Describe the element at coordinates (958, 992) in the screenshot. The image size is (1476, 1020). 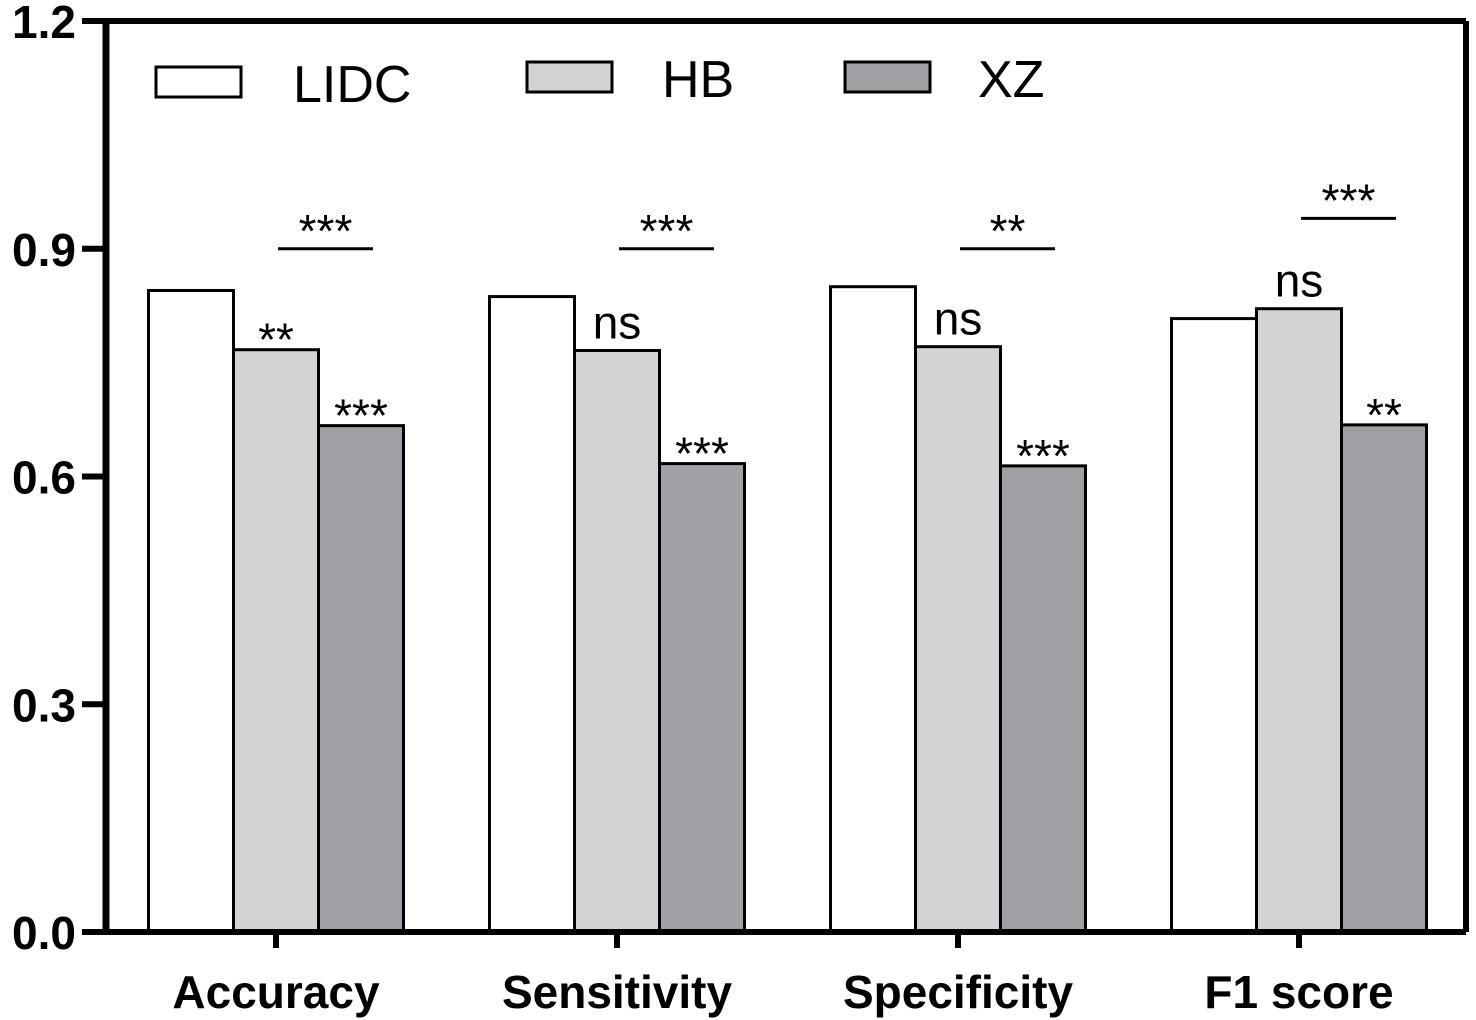
I see `x-tick-label: Specificity` at that location.